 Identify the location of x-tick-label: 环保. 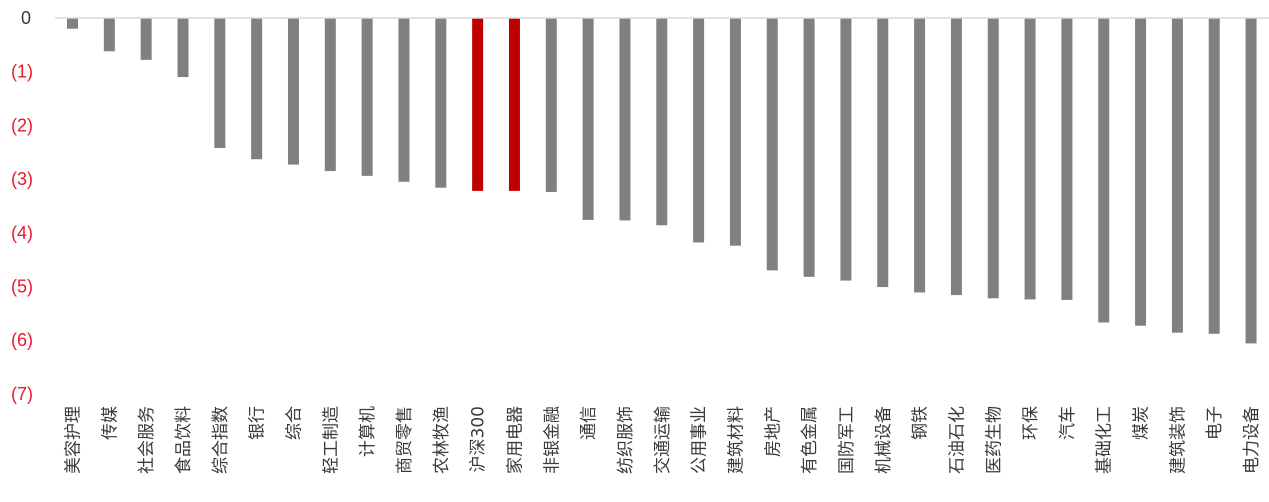
(1031, 423).